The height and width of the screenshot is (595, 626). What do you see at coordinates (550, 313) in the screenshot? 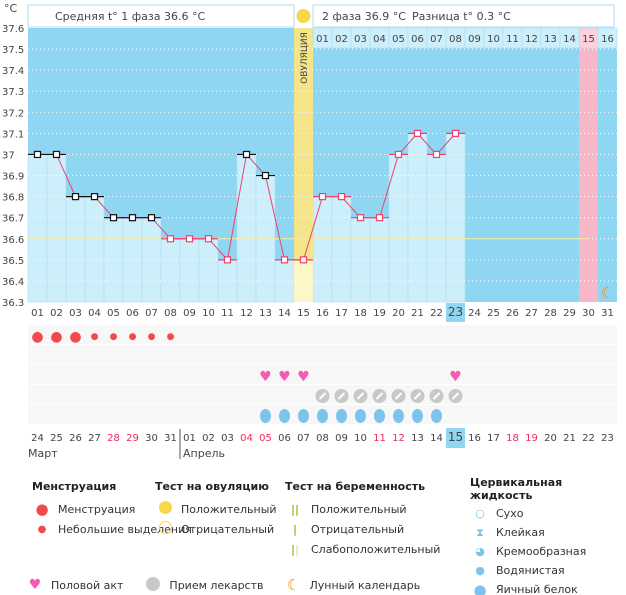
I see `x-tick-label: 28` at bounding box center [550, 313].